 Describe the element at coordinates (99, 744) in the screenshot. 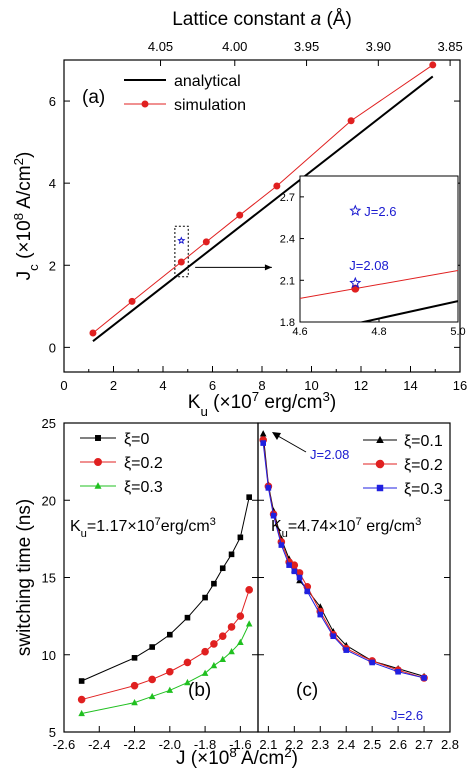

I see `x-tick-label: -2.4` at that location.